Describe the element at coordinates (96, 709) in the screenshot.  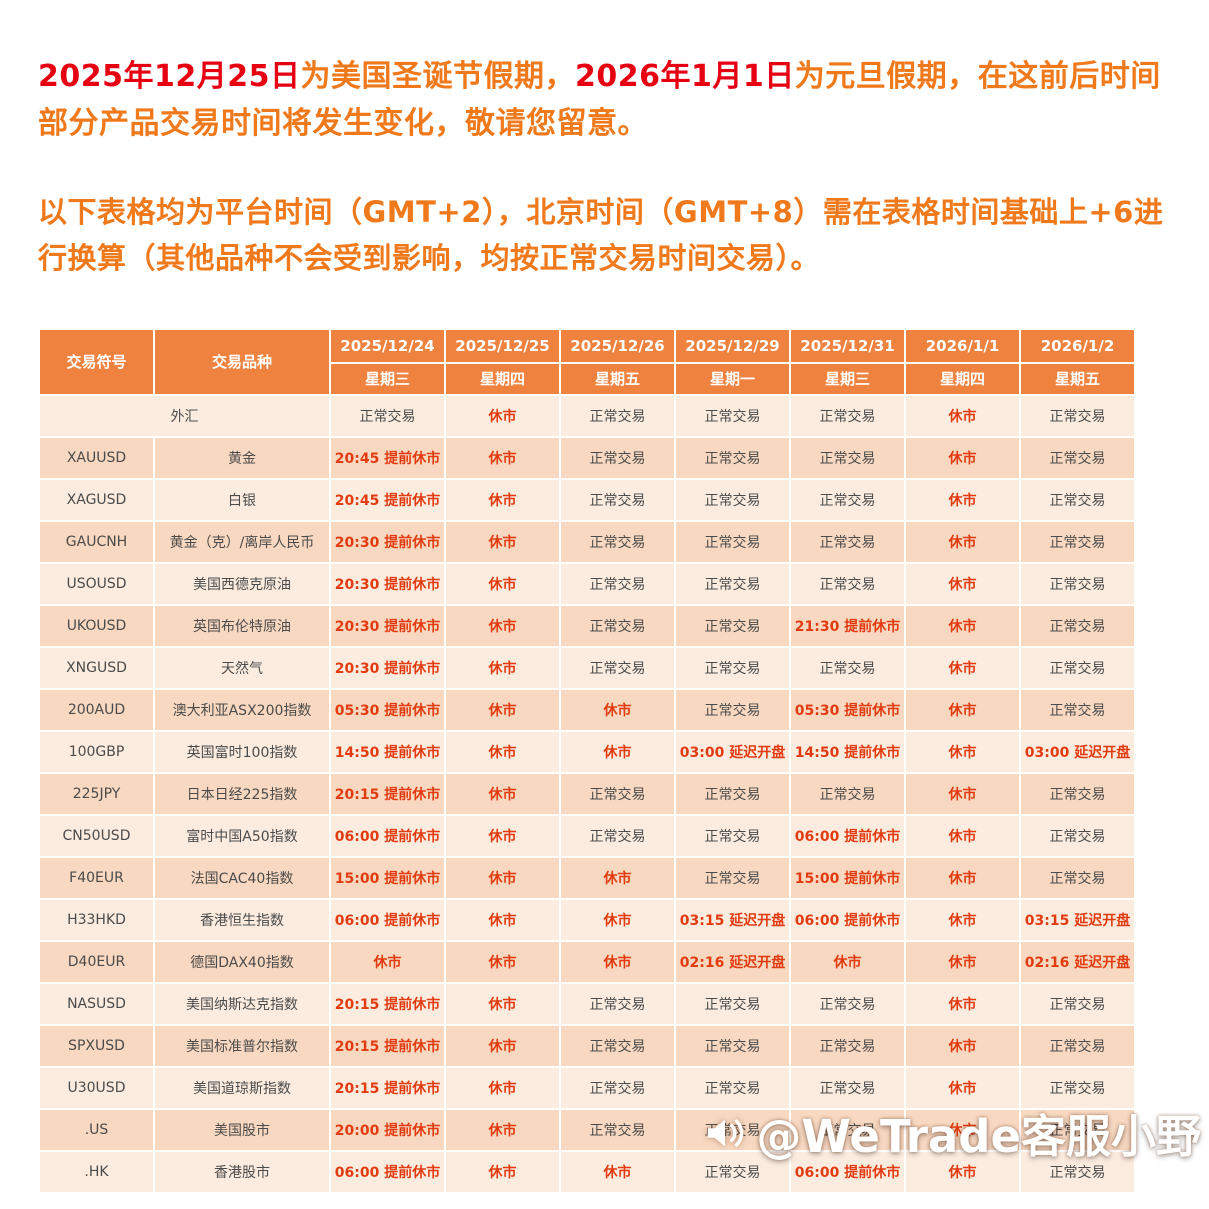
I see `symbol-cell: 200AUD` at that location.